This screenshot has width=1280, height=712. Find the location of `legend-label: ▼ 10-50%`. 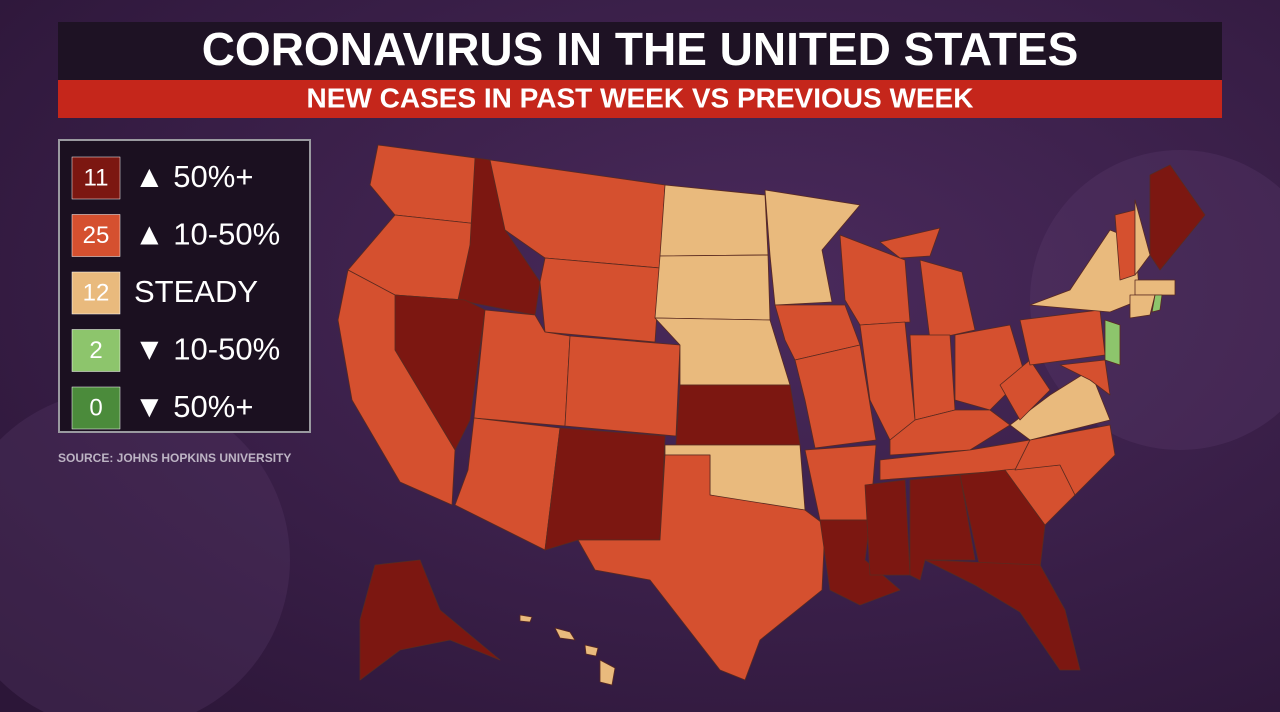

legend-label: ▼ 10-50% is located at coordinates (207, 349).